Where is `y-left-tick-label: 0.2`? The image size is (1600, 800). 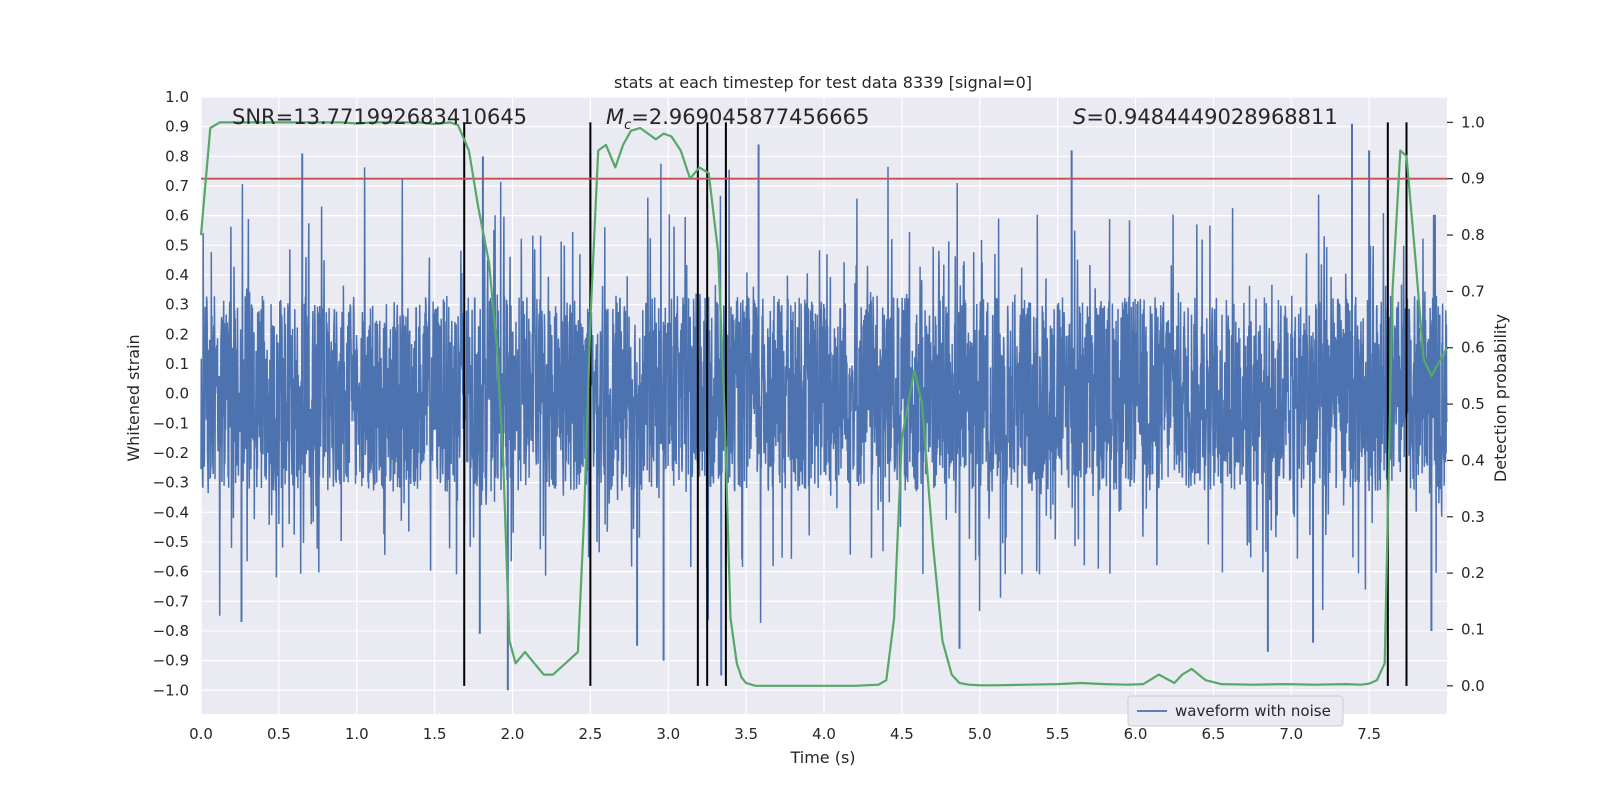
y-left-tick-label: 0.2 is located at coordinates (177, 334).